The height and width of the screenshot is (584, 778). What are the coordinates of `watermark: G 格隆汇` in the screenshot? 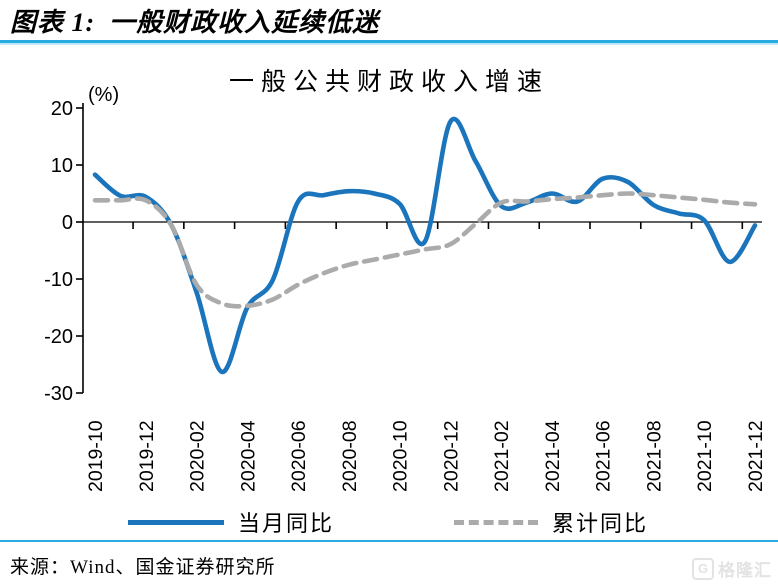 It's located at (732, 568).